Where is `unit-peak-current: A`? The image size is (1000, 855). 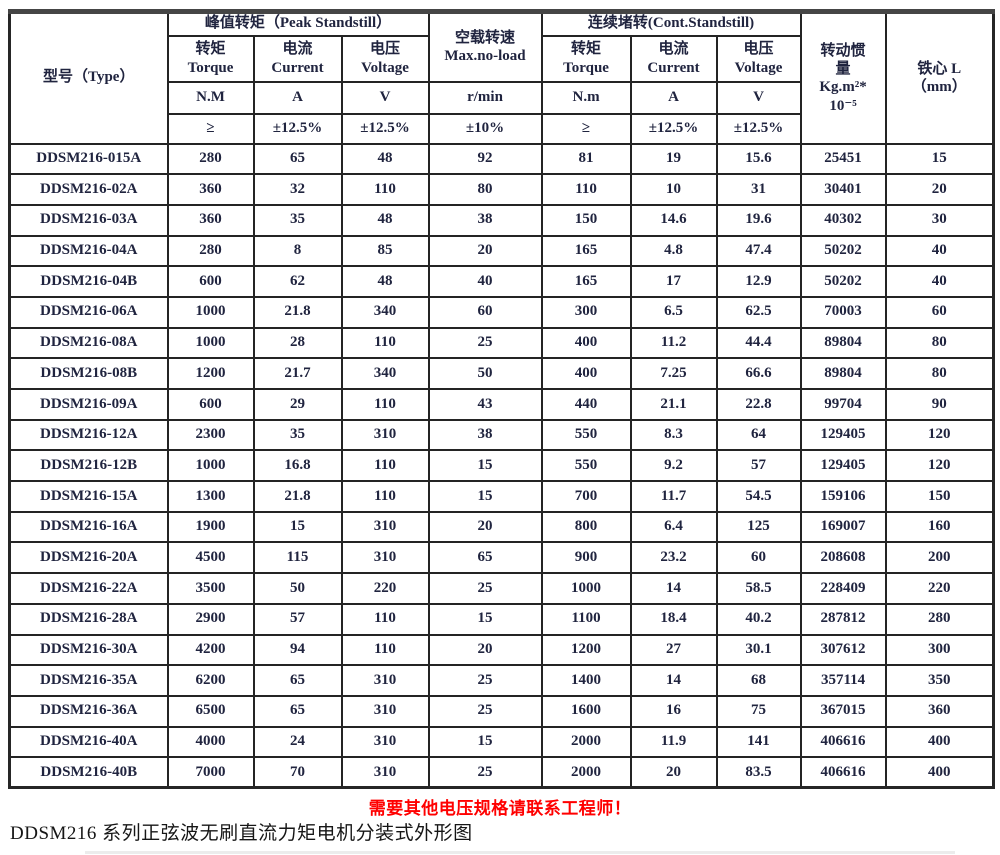
unit-peak-current: A is located at coordinates (297, 97).